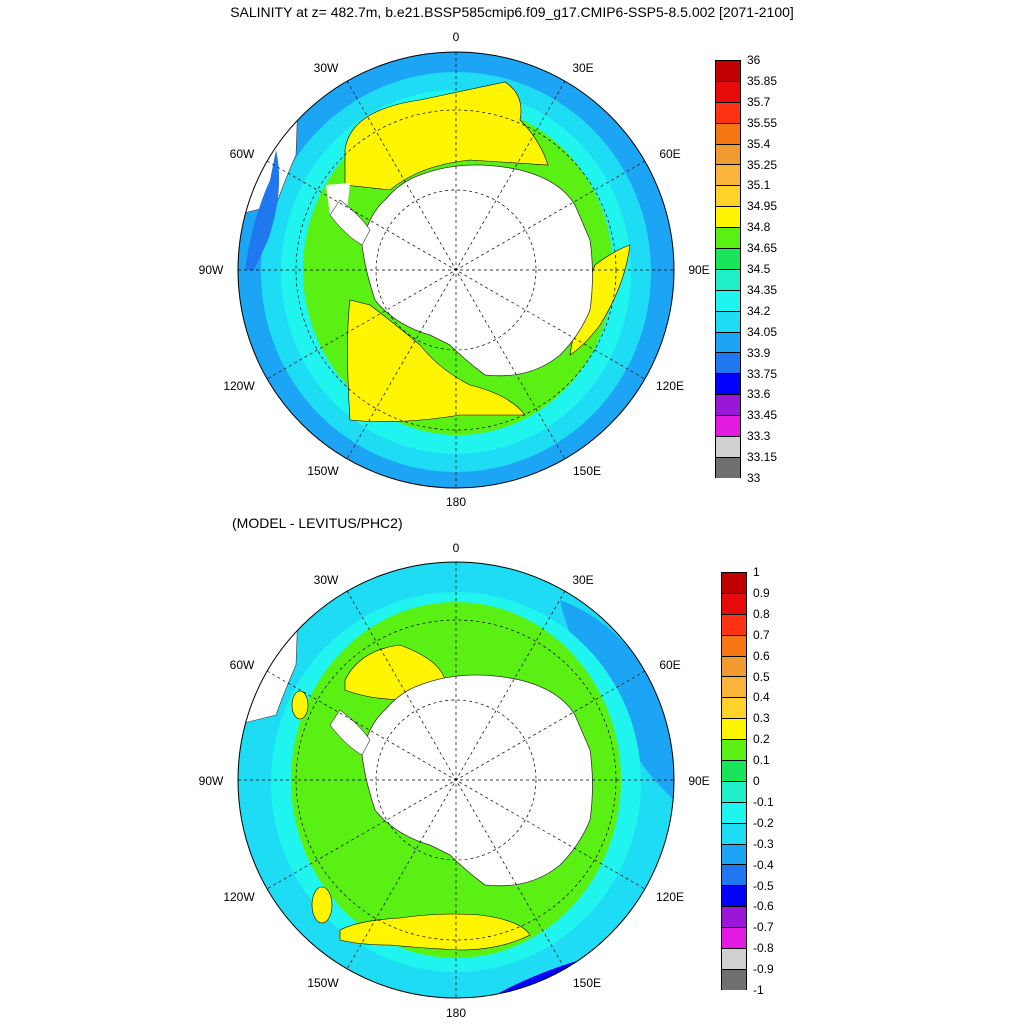 The height and width of the screenshot is (1024, 1024). What do you see at coordinates (211, 270) in the screenshot?
I see `lon-label-90w: 90W` at bounding box center [211, 270].